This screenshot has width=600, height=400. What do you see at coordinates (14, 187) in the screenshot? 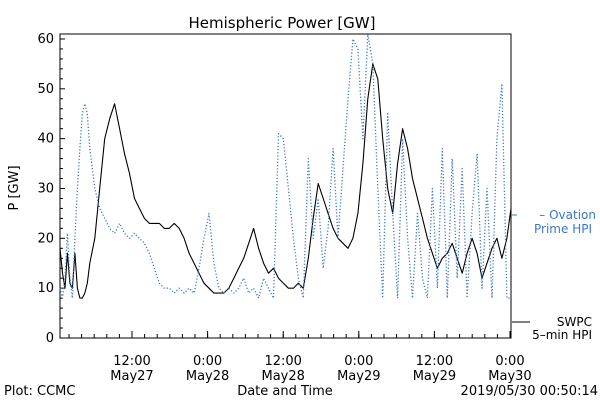
I see `y-axis-label: P [GW]` at bounding box center [14, 187].